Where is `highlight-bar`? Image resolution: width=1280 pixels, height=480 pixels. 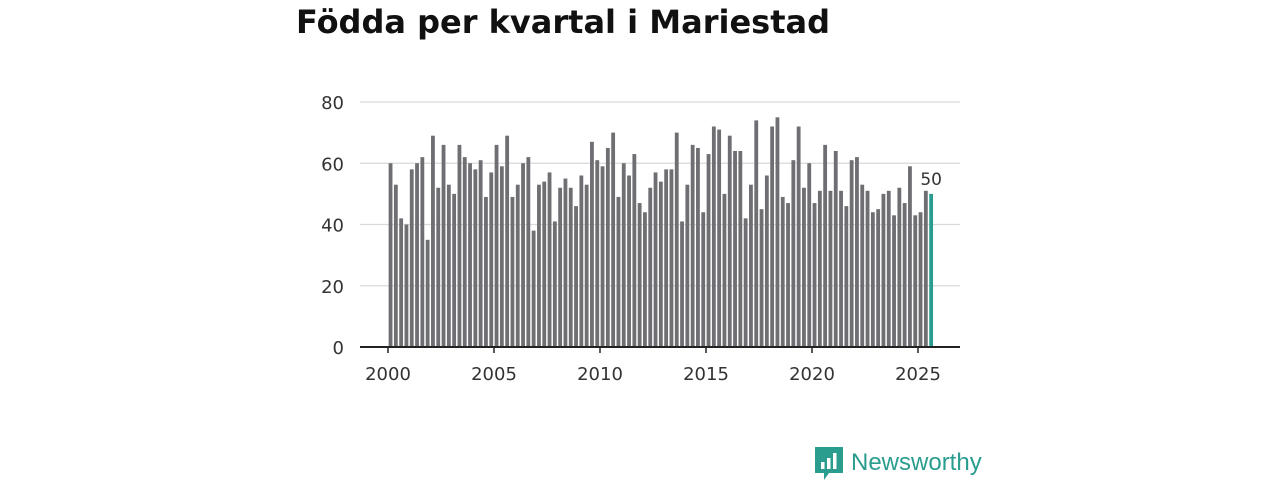
highlight-bar is located at coordinates (931, 270).